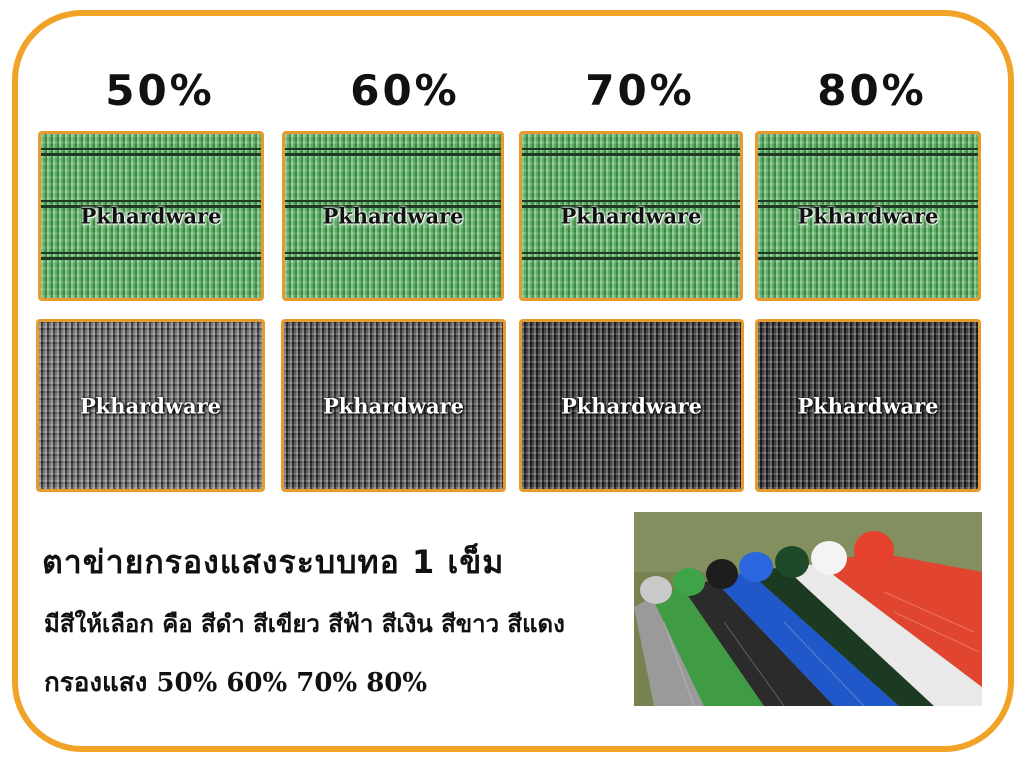 The width and height of the screenshot is (1025, 762). What do you see at coordinates (405, 90) in the screenshot?
I see `shade-percent-label-60: 60%` at bounding box center [405, 90].